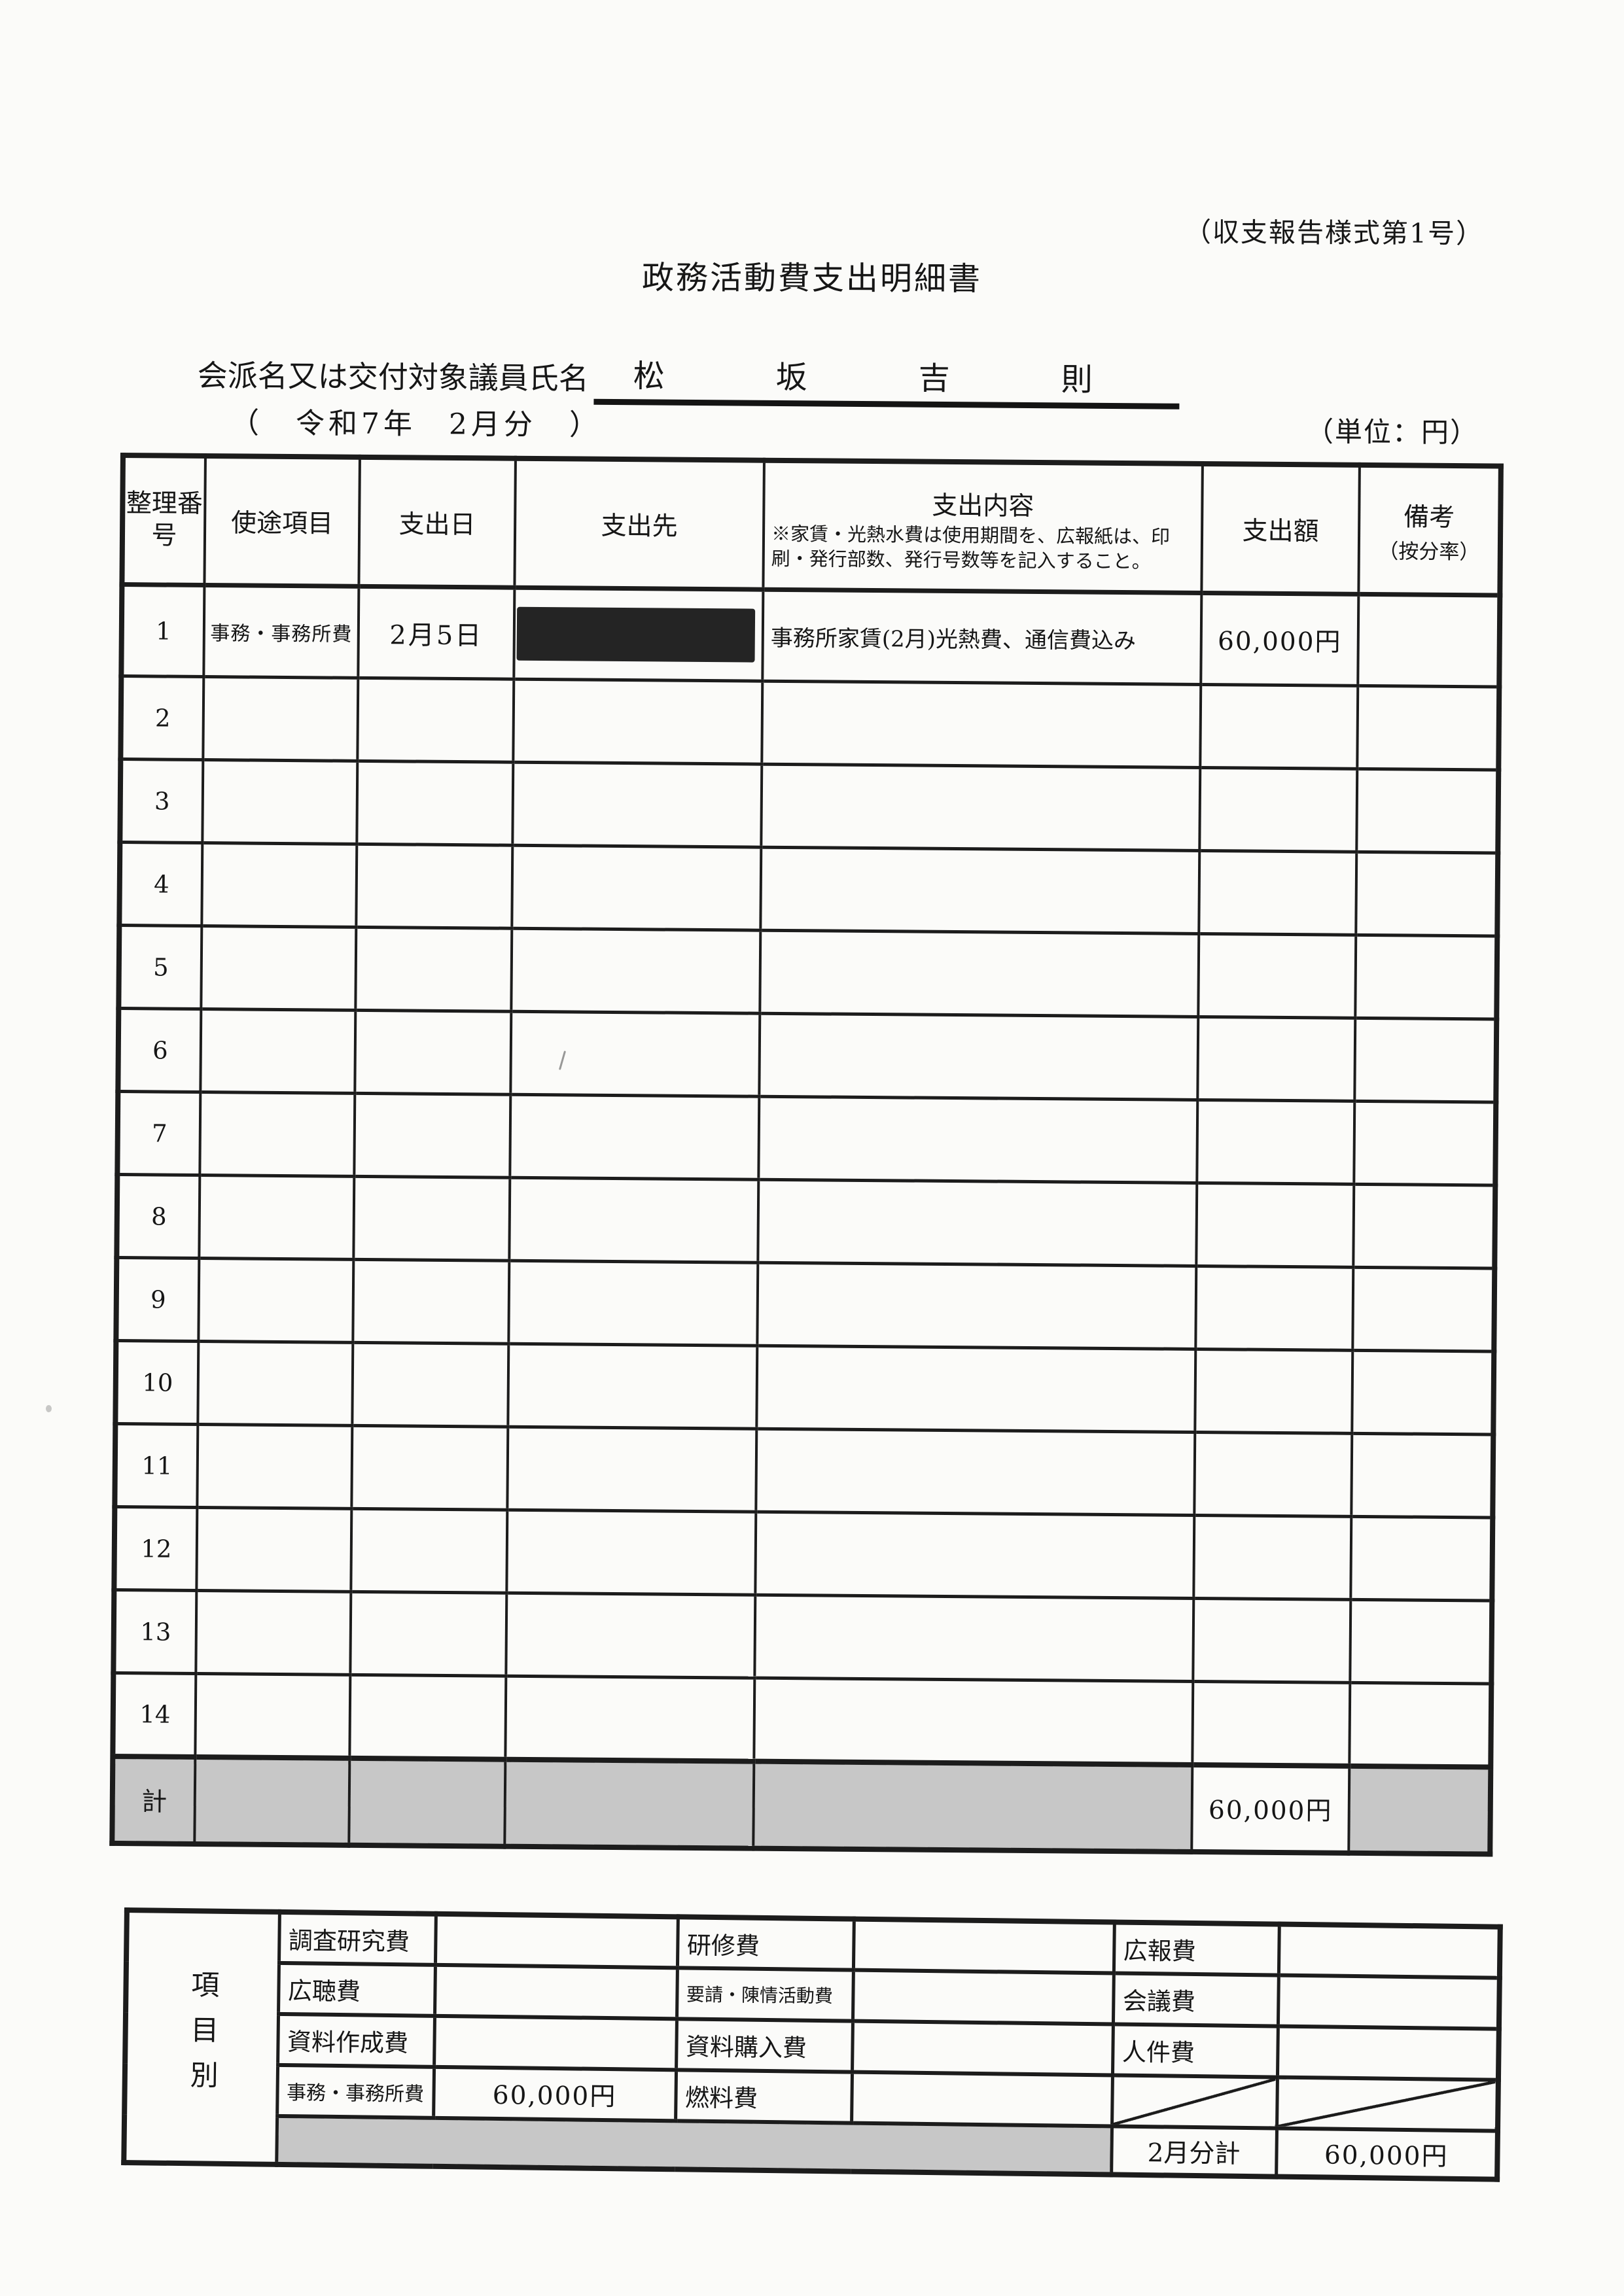  Describe the element at coordinates (156, 1548) in the screenshot. I see `row-serial-no: 12` at that location.